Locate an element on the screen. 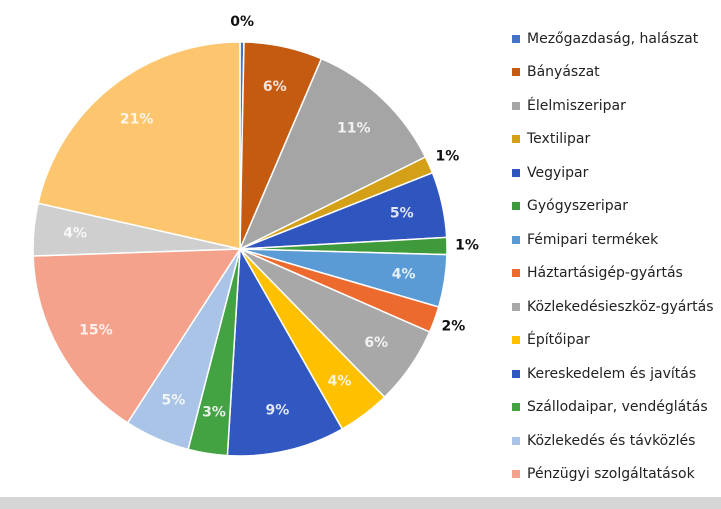  legend-item: Gyógyszeripar is located at coordinates (613, 207).